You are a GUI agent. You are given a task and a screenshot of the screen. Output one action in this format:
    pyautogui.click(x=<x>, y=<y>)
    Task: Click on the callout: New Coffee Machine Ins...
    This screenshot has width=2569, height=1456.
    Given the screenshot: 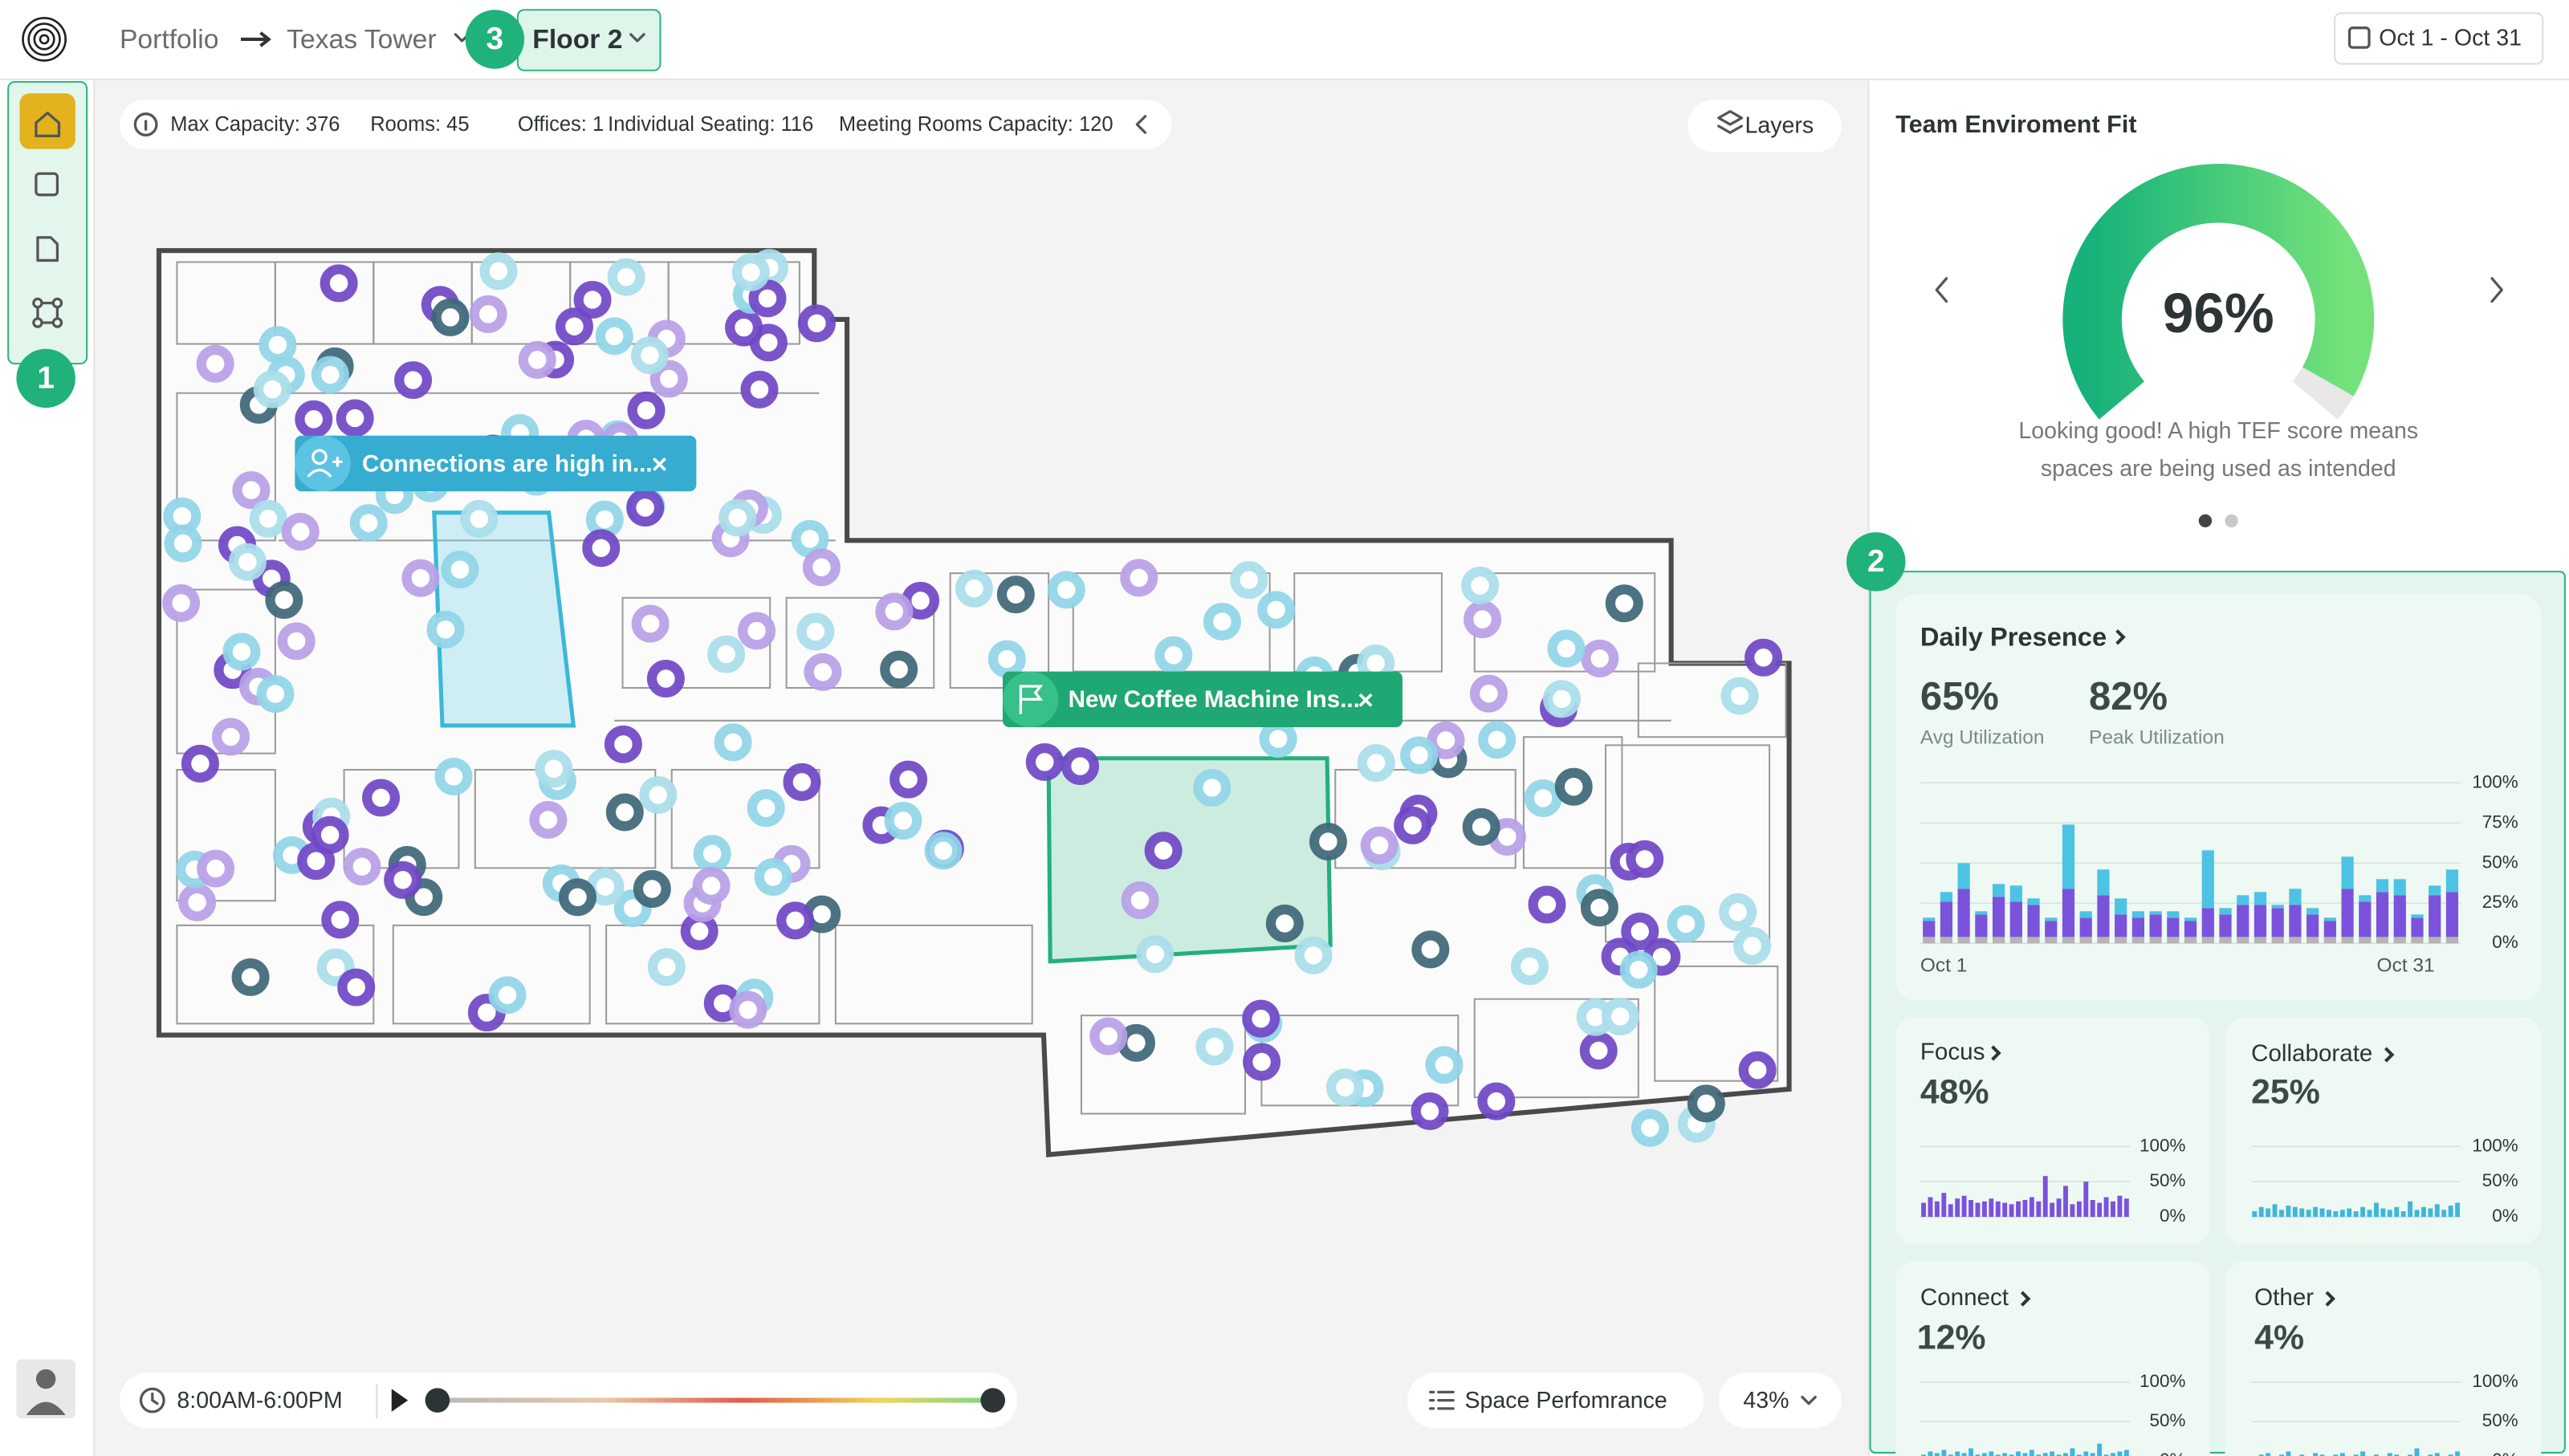 What is the action you would take?
    pyautogui.click(x=1203, y=699)
    